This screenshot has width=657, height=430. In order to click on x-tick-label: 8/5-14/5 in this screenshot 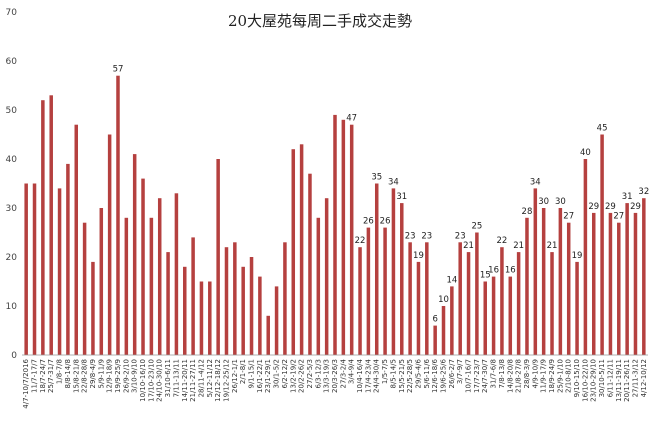, I will do `click(393, 374)`.